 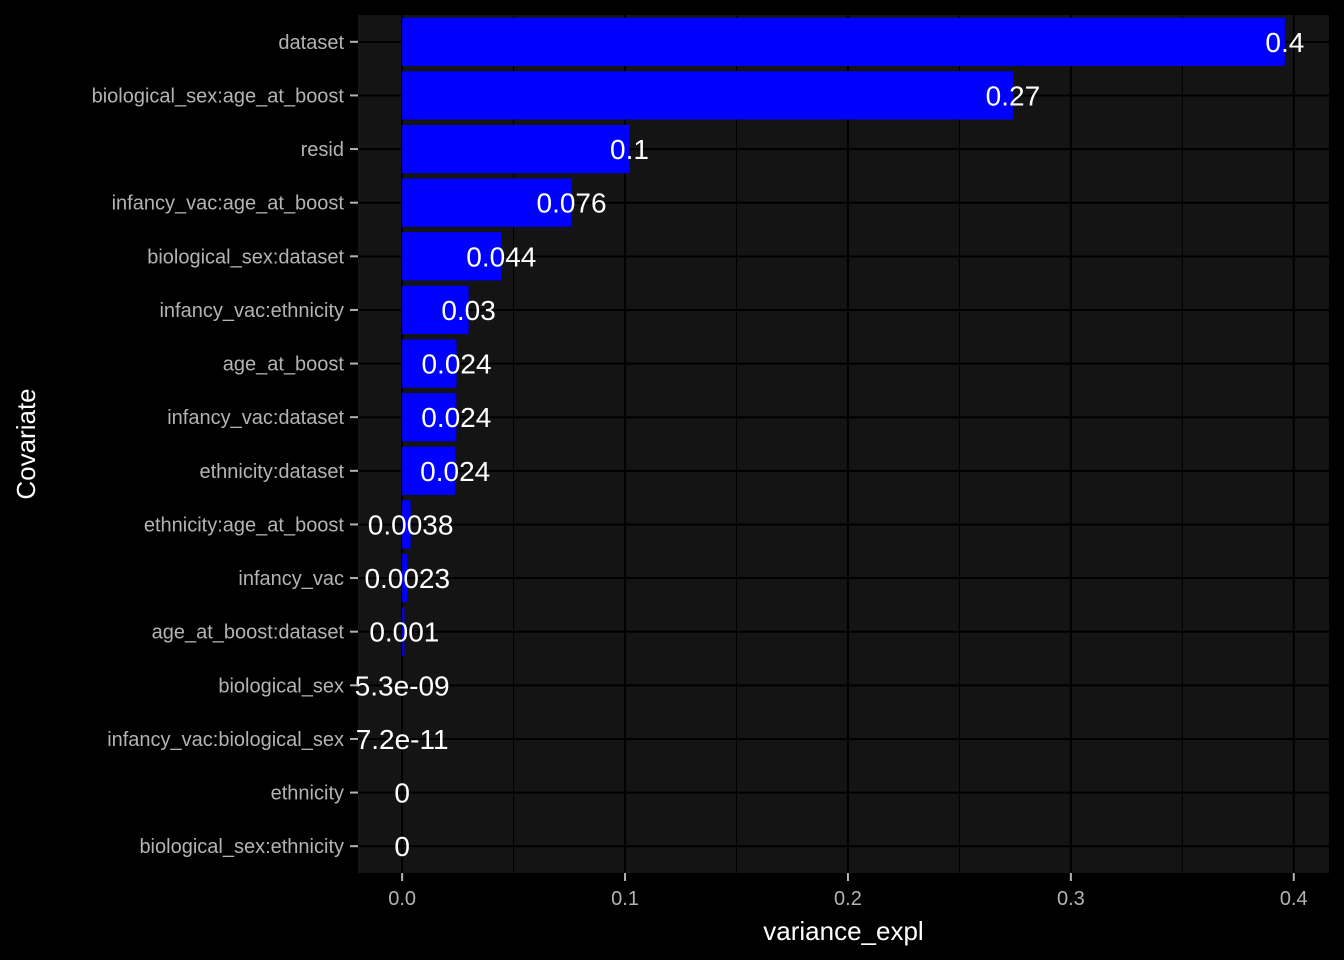 I want to click on bar-value-label: 0.0038, so click(x=411, y=524).